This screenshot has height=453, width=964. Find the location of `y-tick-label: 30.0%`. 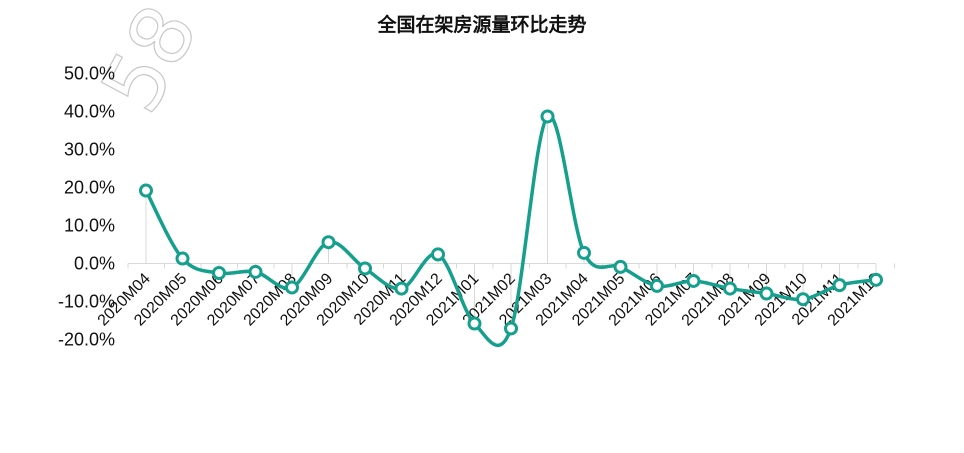

y-tick-label: 30.0% is located at coordinates (89, 150).